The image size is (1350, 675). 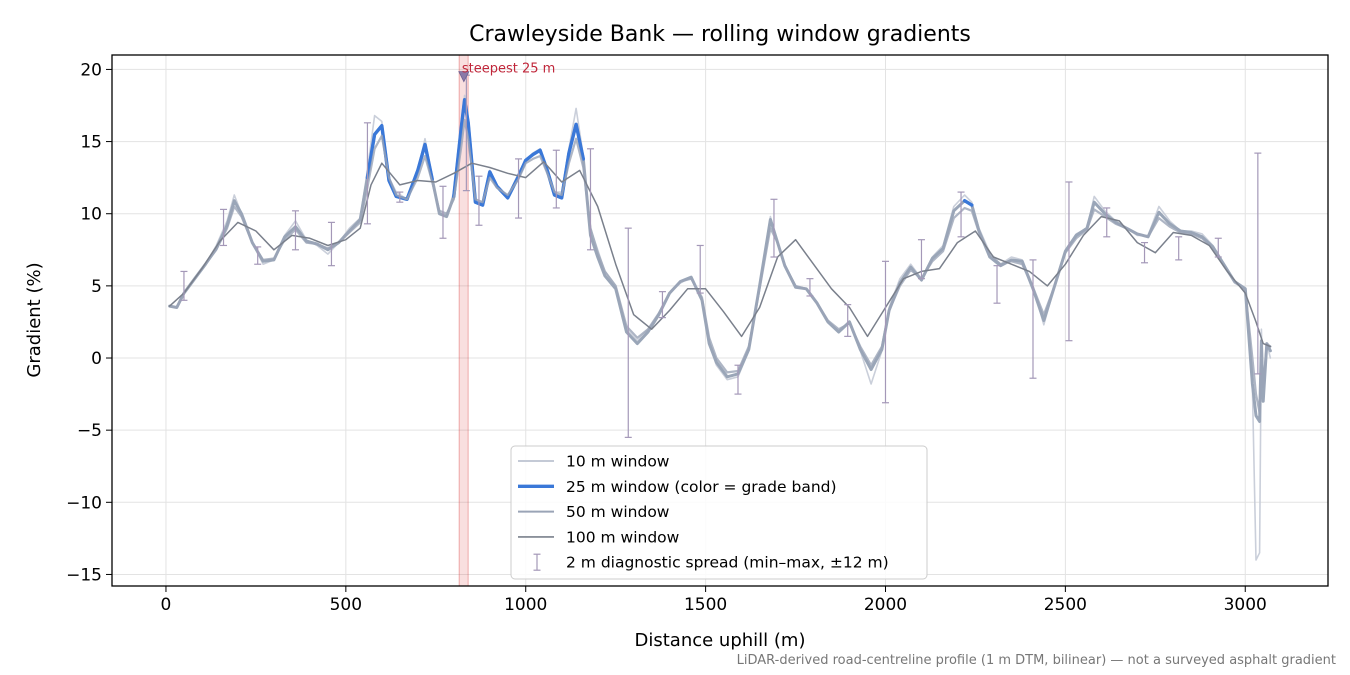 I want to click on legend-label: 10 m window, so click(x=618, y=462).